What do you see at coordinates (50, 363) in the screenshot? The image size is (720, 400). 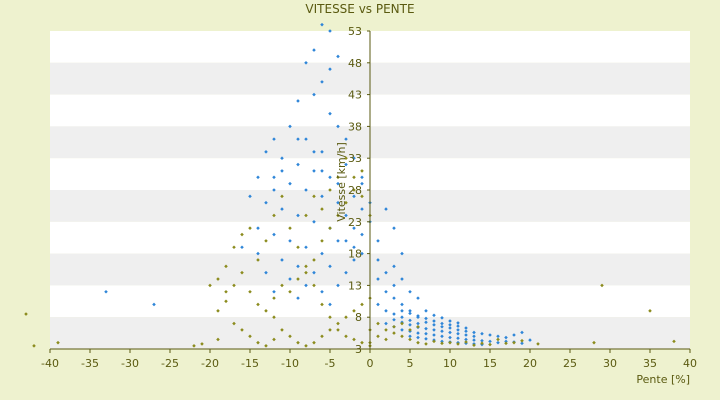 I see `x-tick-label: -40` at bounding box center [50, 363].